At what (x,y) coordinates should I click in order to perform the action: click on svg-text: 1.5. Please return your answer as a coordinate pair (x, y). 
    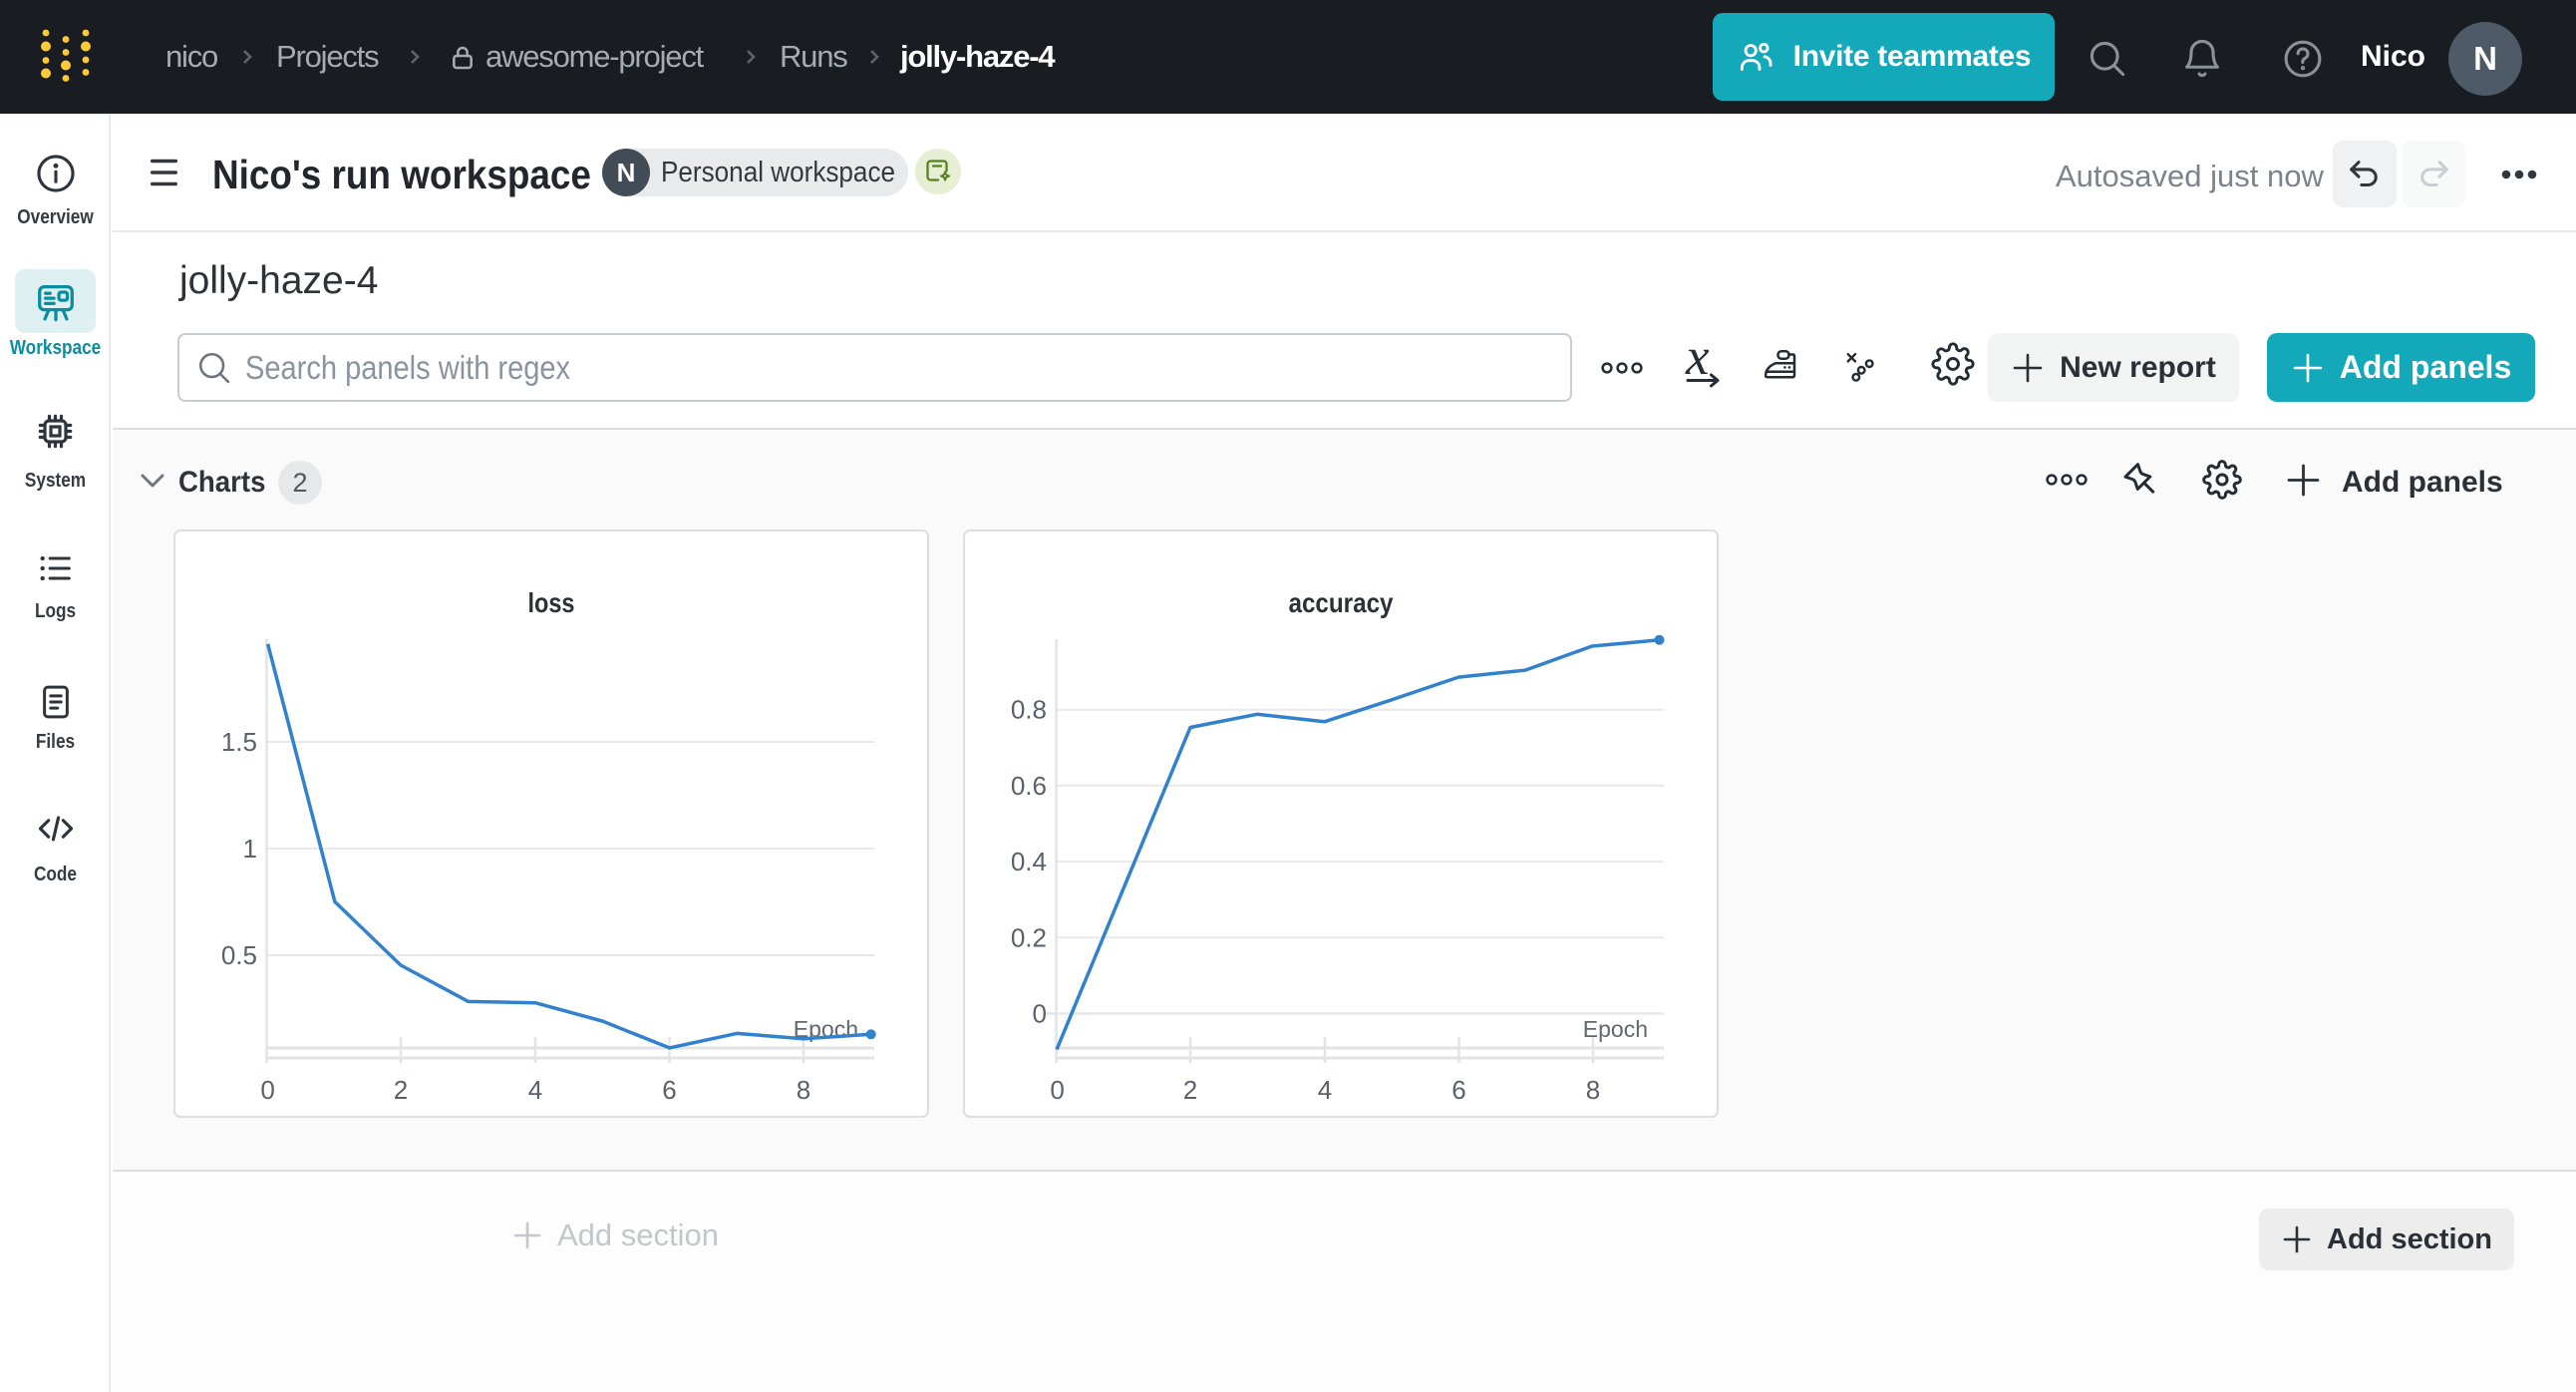
    Looking at the image, I should click on (239, 742).